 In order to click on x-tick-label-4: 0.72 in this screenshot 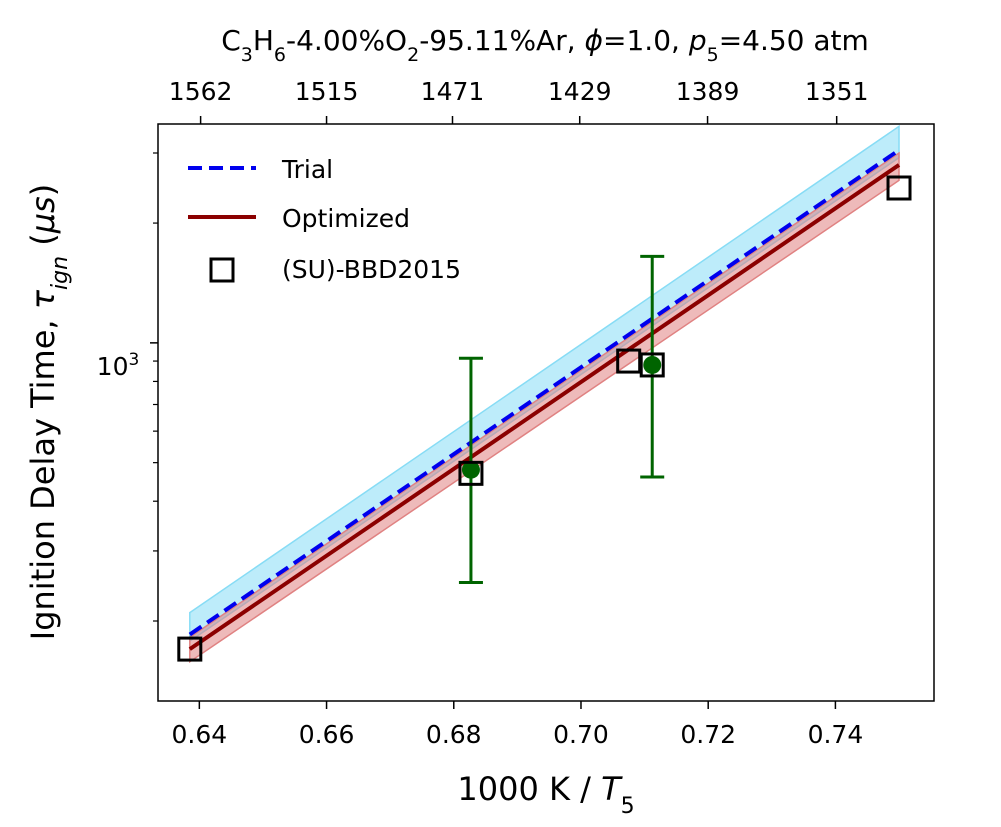, I will do `click(708, 734)`.